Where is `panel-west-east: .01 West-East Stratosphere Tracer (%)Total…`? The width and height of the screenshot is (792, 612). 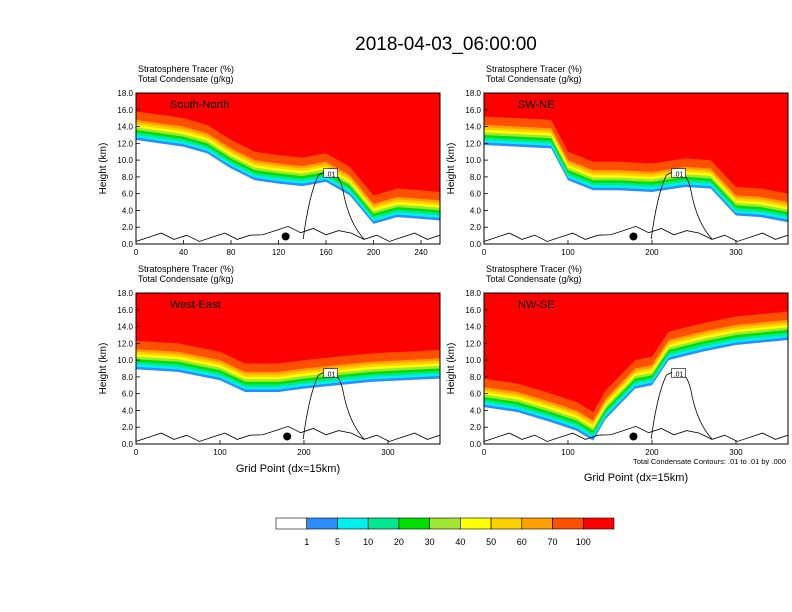 panel-west-east: .01 West-East Stratosphere Tracer (%)Total… is located at coordinates (269, 369).